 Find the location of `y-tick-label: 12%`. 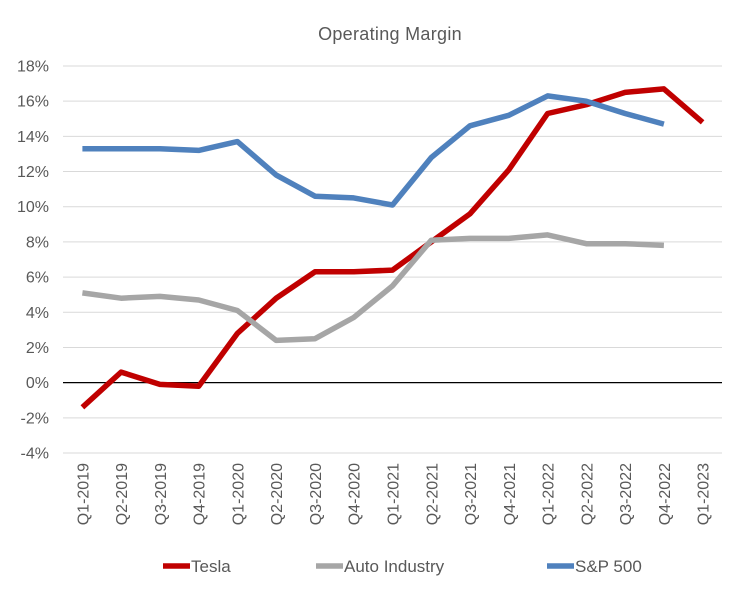

y-tick-label: 12% is located at coordinates (33, 172).